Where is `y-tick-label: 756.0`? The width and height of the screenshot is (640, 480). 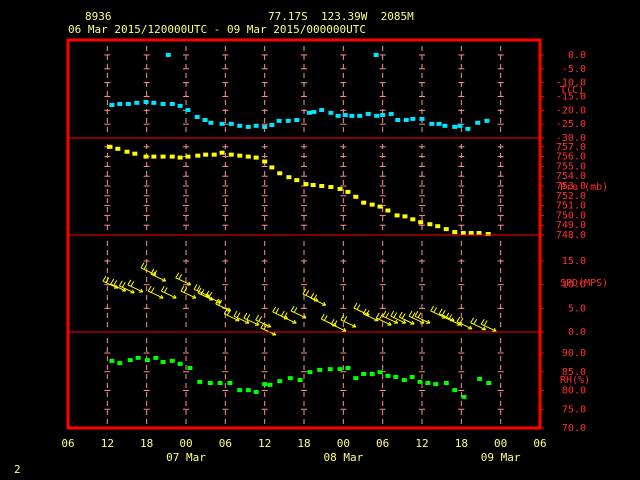 y-tick-label: 756.0 is located at coordinates (571, 157).